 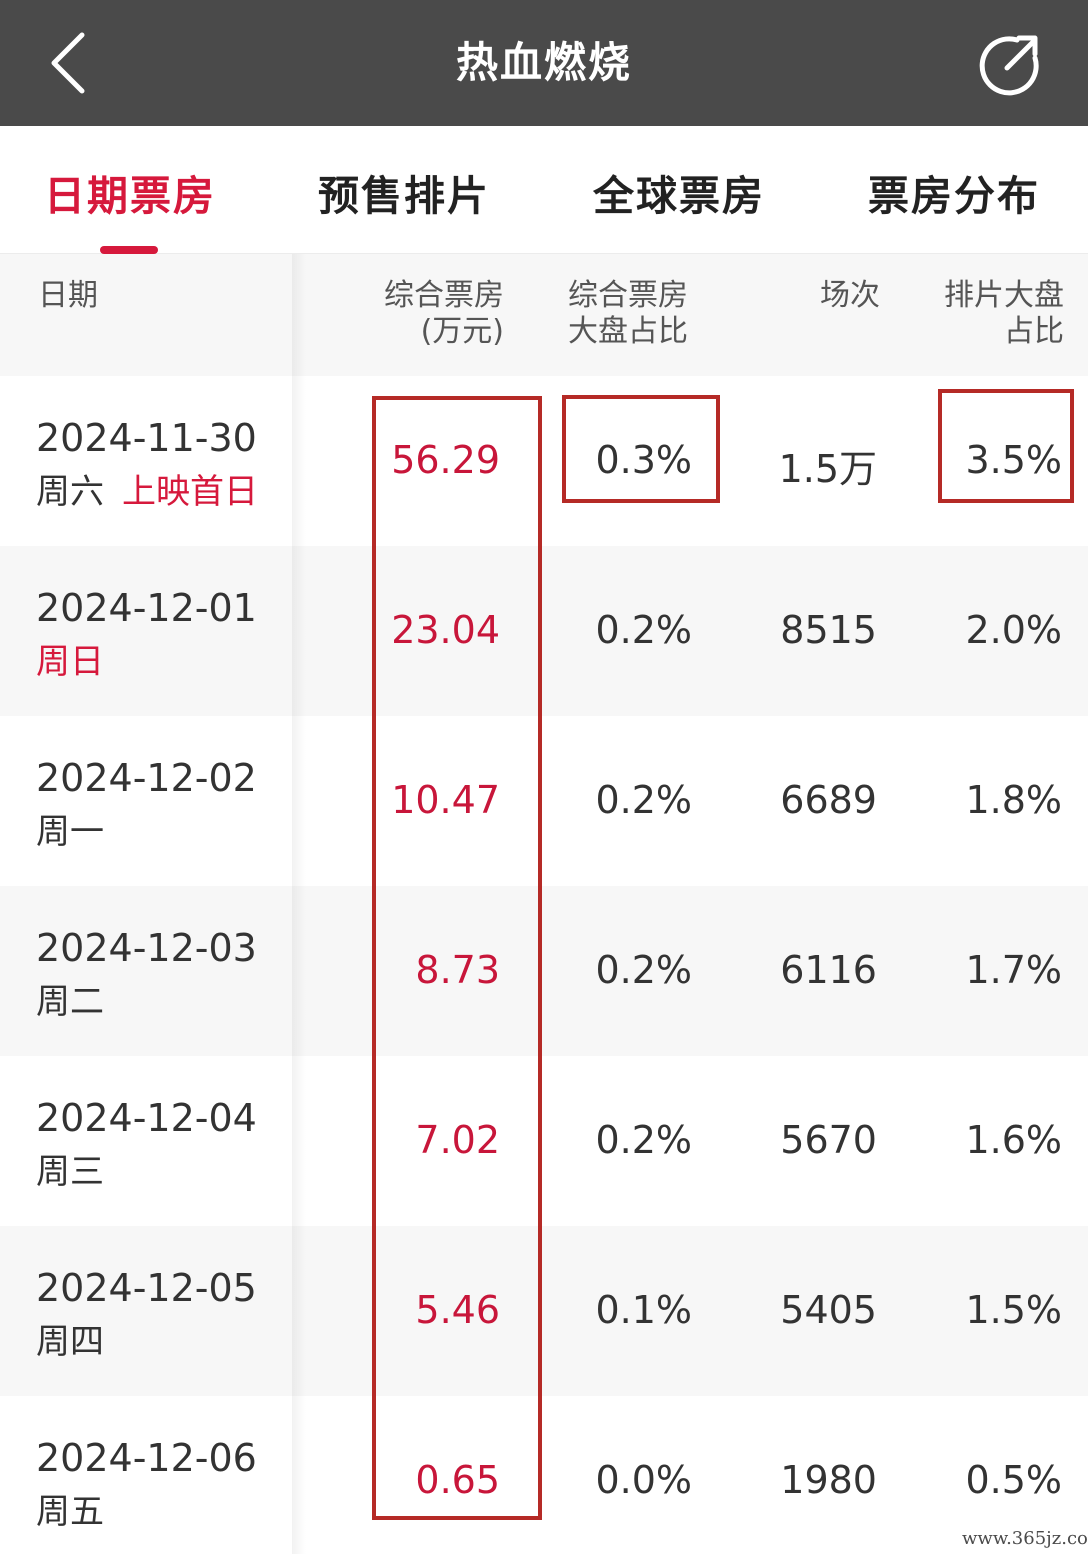 What do you see at coordinates (1013, 630) in the screenshot?
I see `schedule-share-value: 2.0%` at bounding box center [1013, 630].